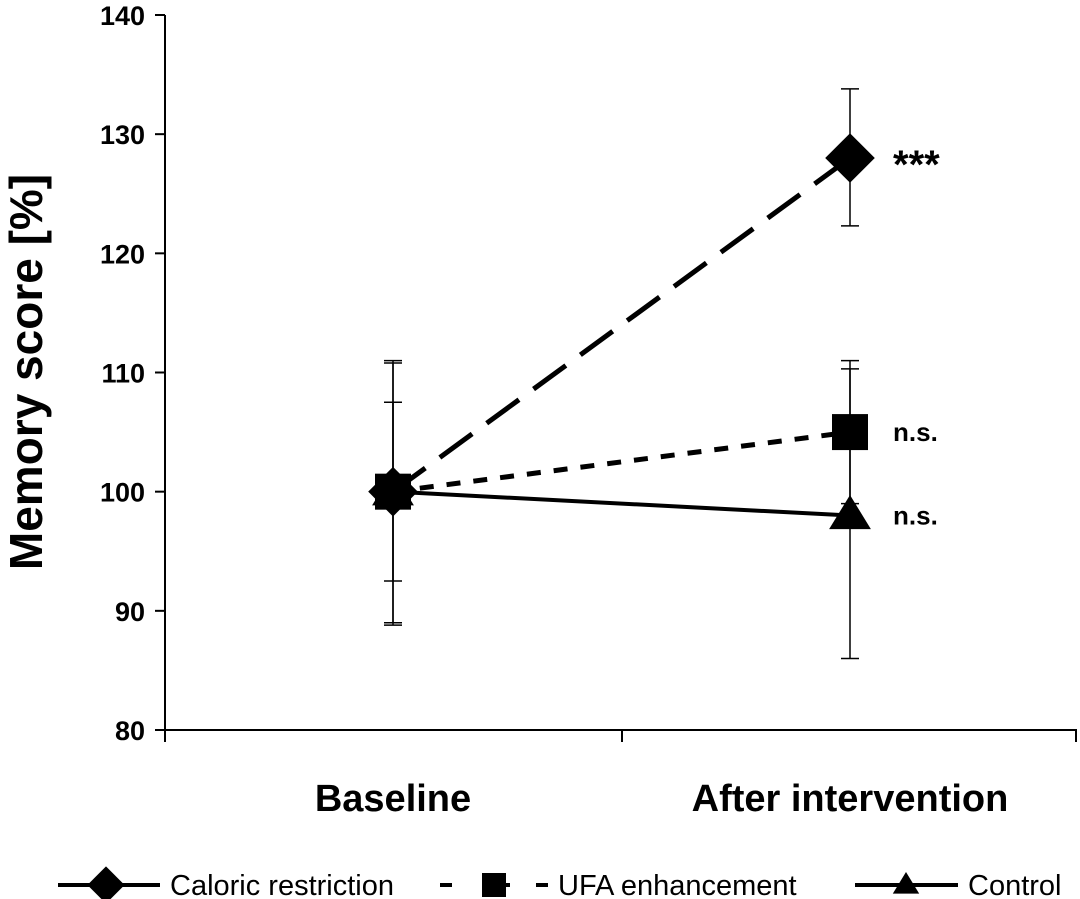 The width and height of the screenshot is (1080, 899). I want to click on diamond-marker, so click(850, 158).